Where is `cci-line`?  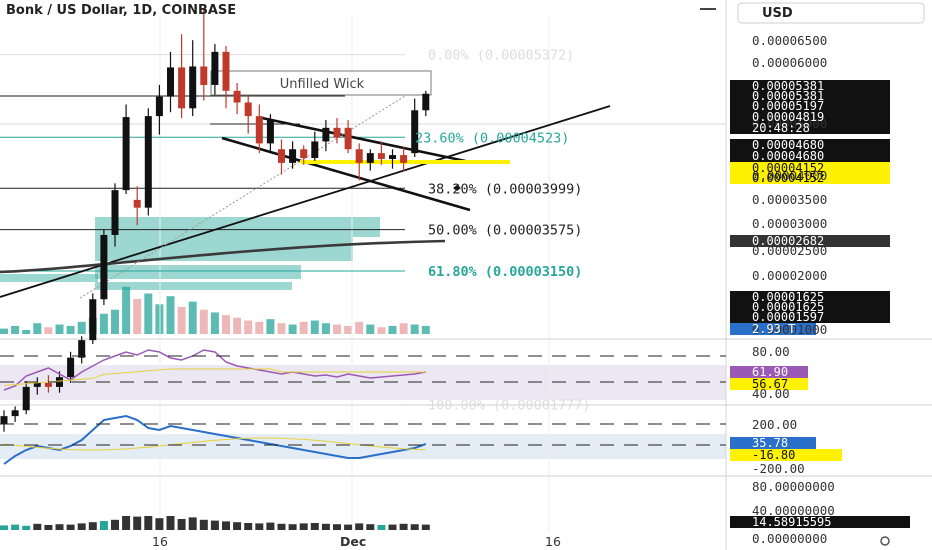 cci-line is located at coordinates (215, 439).